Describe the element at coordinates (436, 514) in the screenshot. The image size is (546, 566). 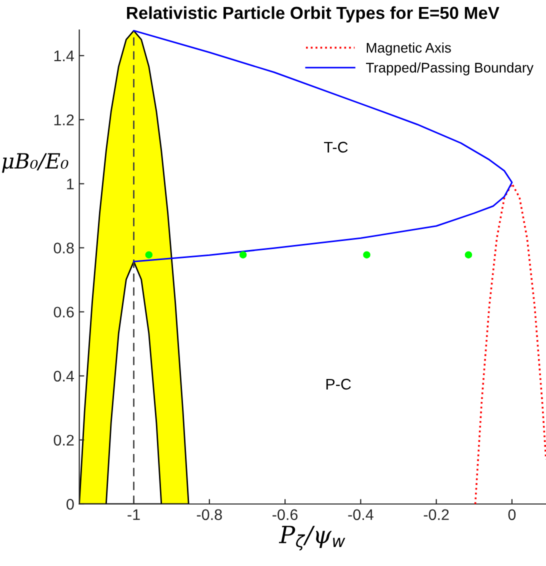
I see `x-tick-label: -0.2` at that location.